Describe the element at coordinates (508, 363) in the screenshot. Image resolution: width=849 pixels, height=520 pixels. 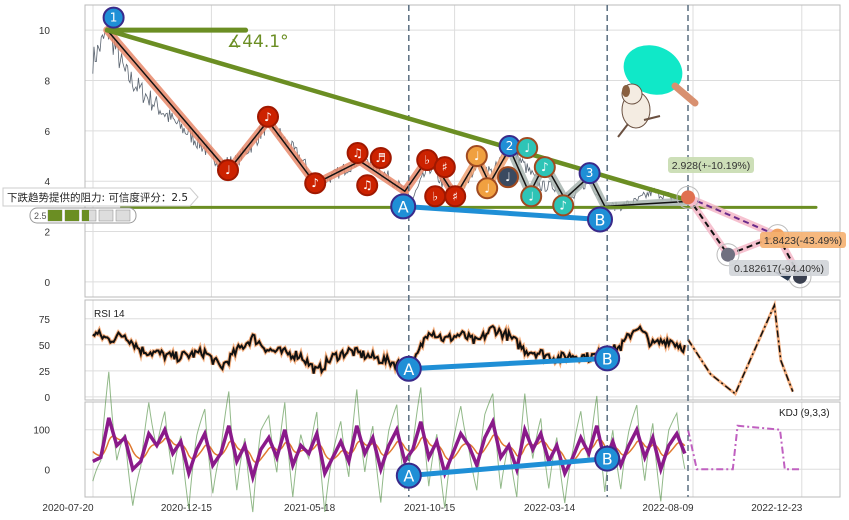
I see `ab-line-rsi` at that location.